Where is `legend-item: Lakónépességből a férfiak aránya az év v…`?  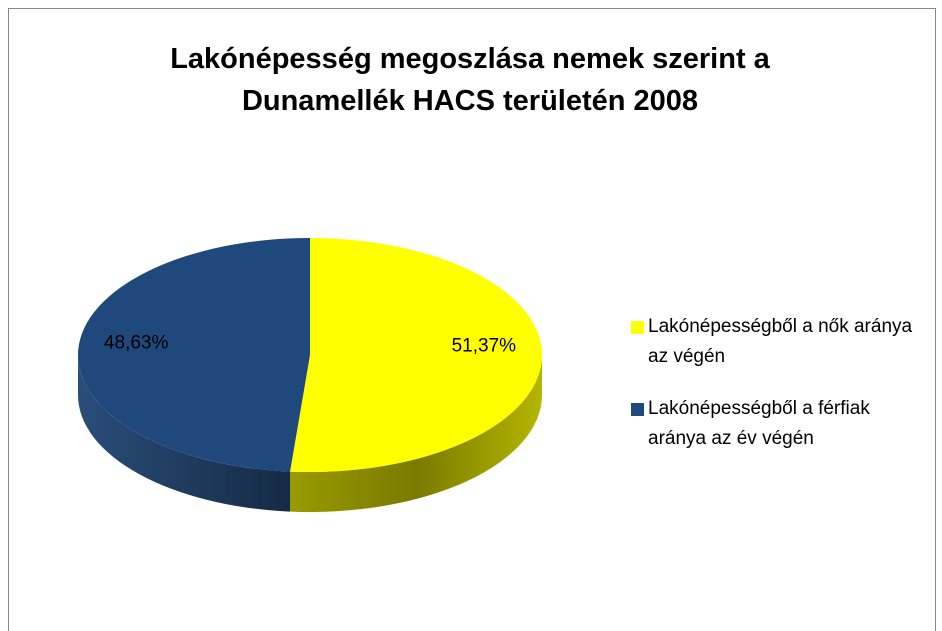 legend-item: Lakónépességből a férfiak aránya az év v… is located at coordinates (777, 424).